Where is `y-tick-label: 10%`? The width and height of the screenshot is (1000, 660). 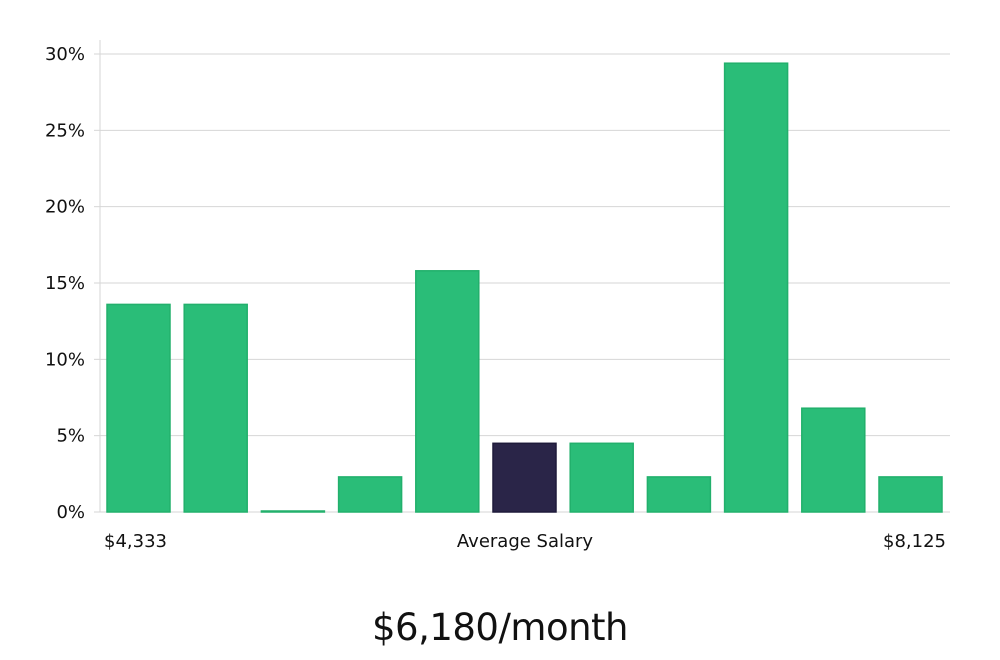 y-tick-label: 10% is located at coordinates (65, 359).